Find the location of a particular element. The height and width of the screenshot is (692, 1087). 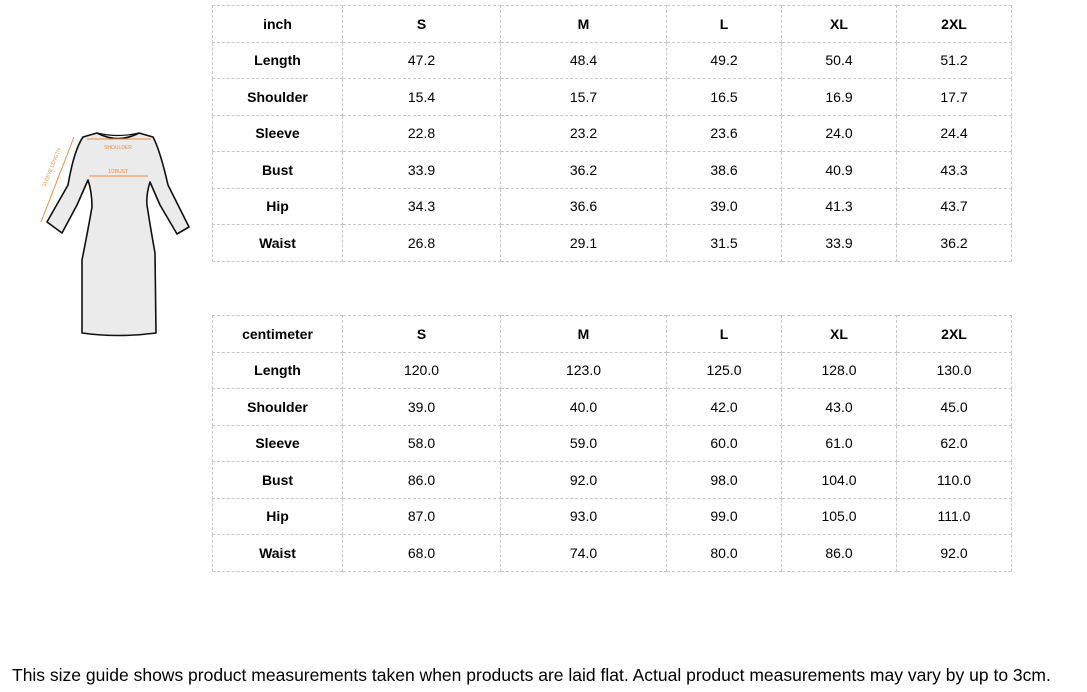

measurement-value: 43.3 is located at coordinates (954, 170).